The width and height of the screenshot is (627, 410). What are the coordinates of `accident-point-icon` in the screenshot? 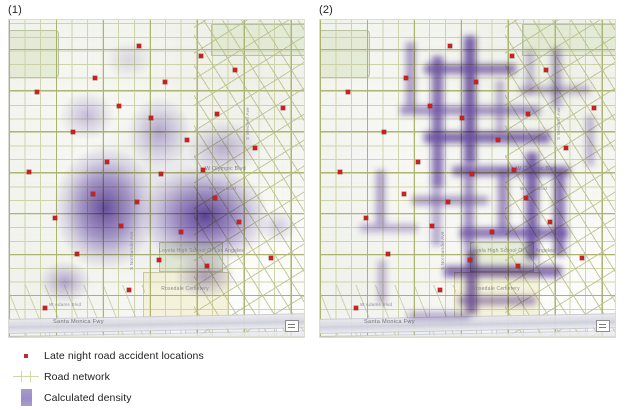 It's located at (26, 355).